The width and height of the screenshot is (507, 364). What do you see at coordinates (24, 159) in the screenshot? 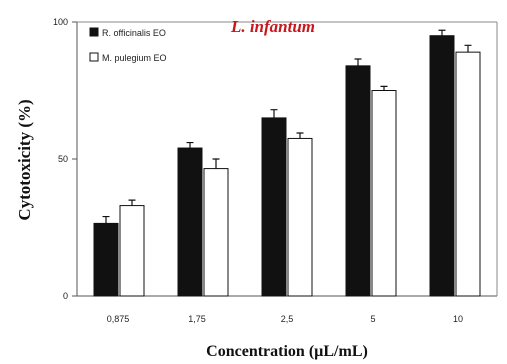
I see `y-axis-label: Cytotoxicity (%)` at bounding box center [24, 159].